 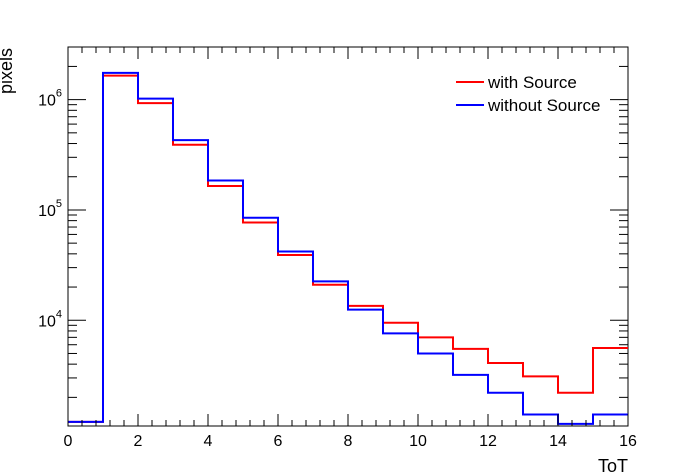 What do you see at coordinates (208, 441) in the screenshot?
I see `x-tick-label: 4` at bounding box center [208, 441].